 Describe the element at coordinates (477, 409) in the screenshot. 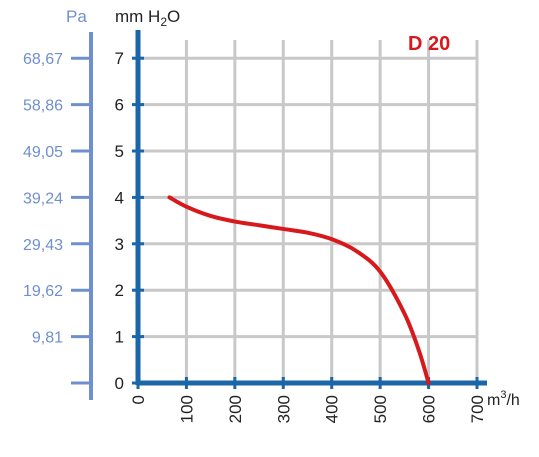

I see `x-tick-label: 700` at that location.